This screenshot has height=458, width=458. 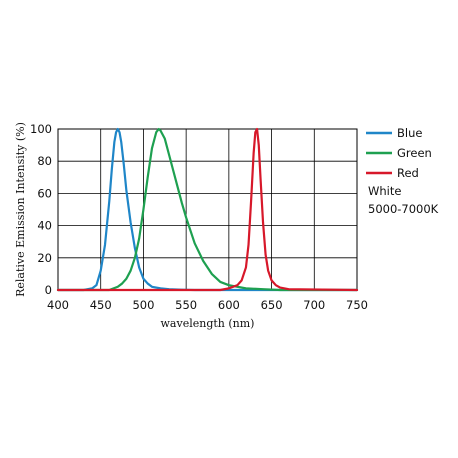 I want to click on x-tick-label: 500, so click(x=143, y=305).